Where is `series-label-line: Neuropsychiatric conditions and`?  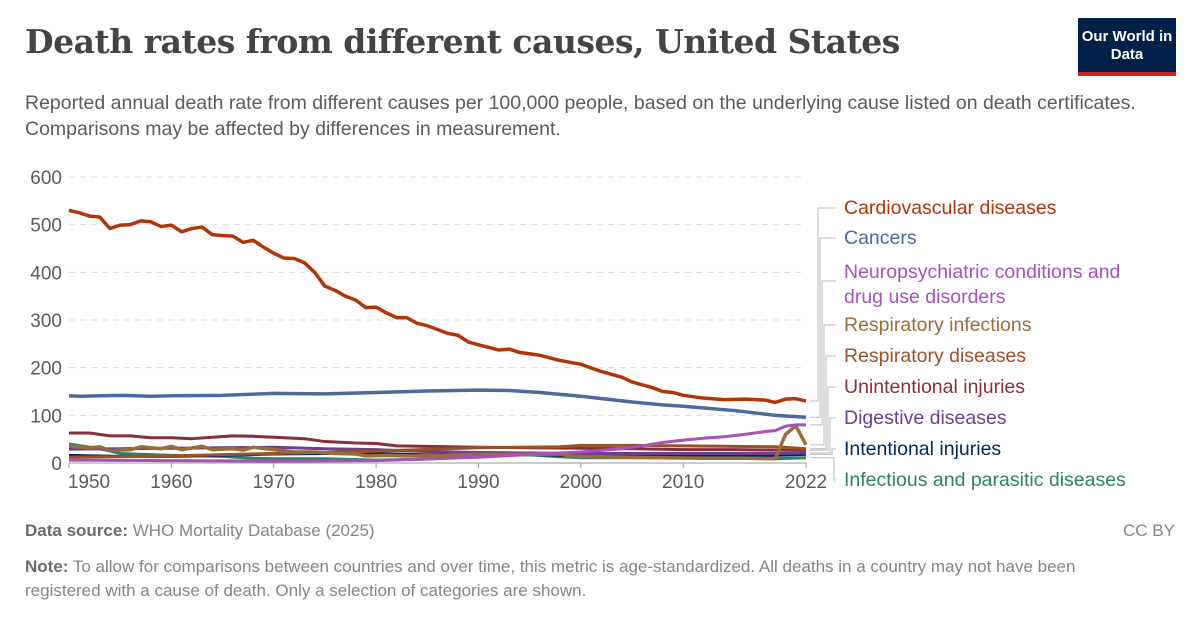 series-label-line: Neuropsychiatric conditions and is located at coordinates (982, 272).